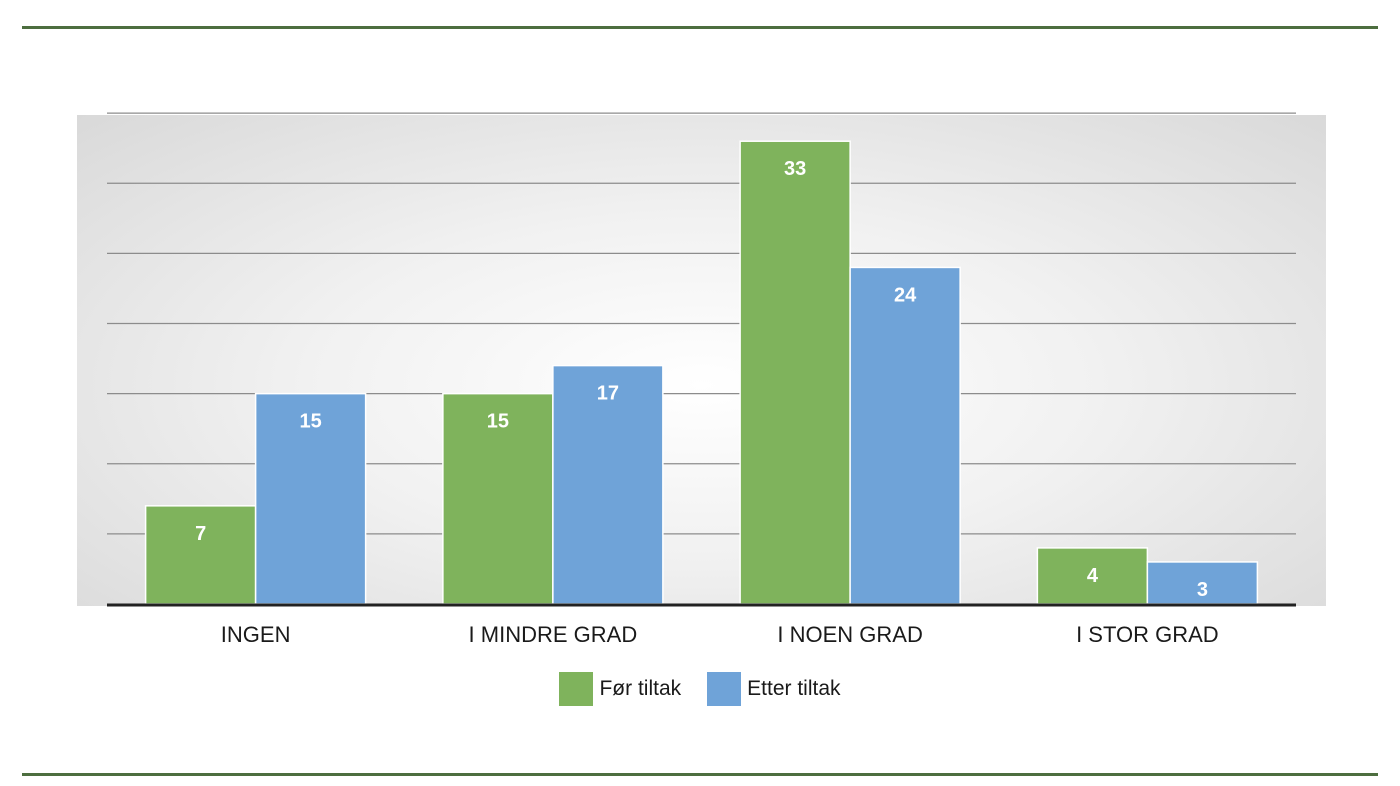  What do you see at coordinates (1147, 634) in the screenshot?
I see `category-label-3: I STOR GRAD` at bounding box center [1147, 634].